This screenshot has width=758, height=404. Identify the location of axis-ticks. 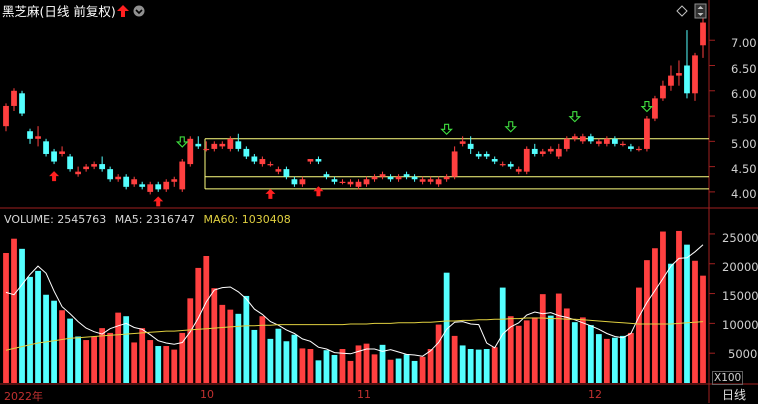
(712, 196).